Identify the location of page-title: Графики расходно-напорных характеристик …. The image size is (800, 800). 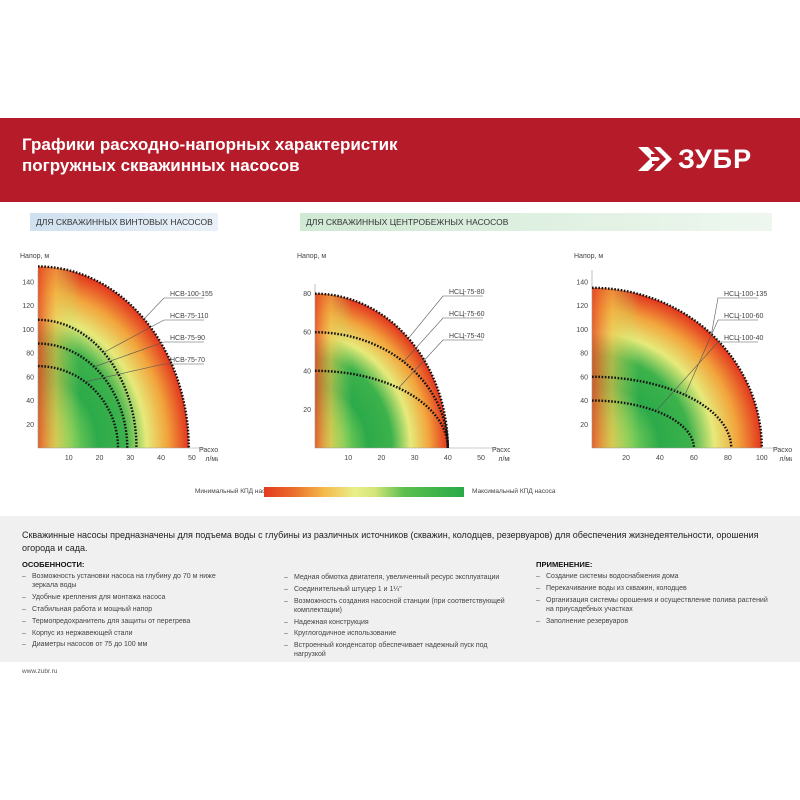
(210, 155).